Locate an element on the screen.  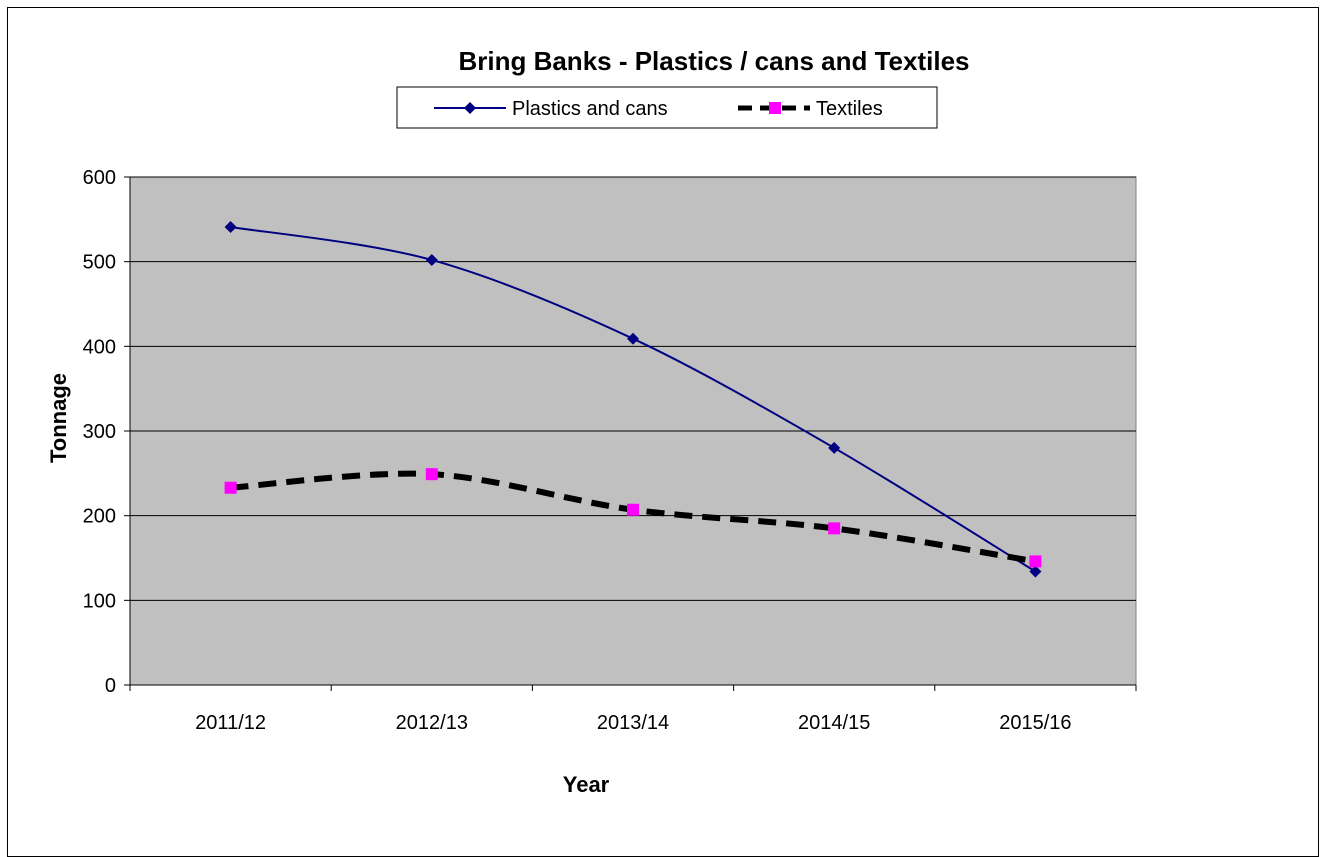
x-tick-label: 2013/14 is located at coordinates (633, 723).